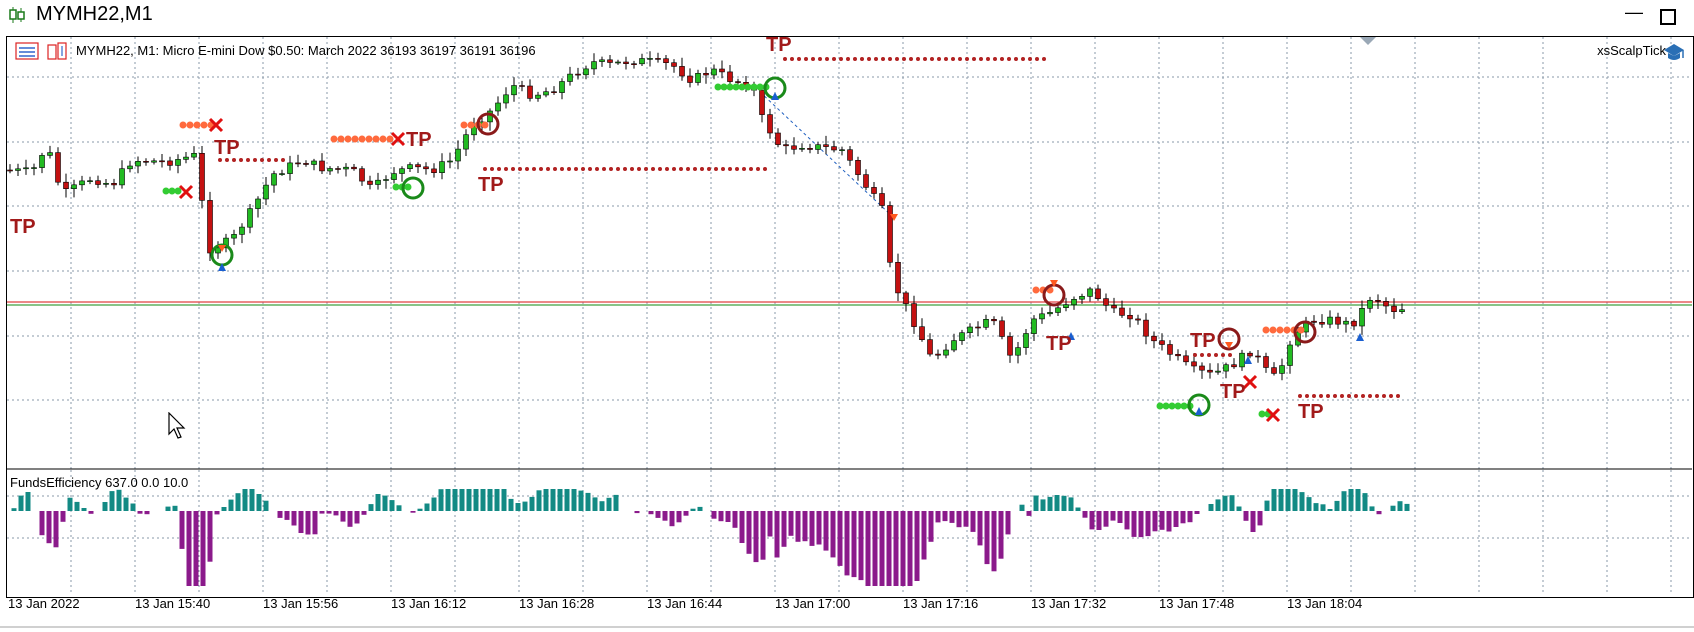  I want to click on time-axis-label: 13 Jan 16:44, so click(685, 603).